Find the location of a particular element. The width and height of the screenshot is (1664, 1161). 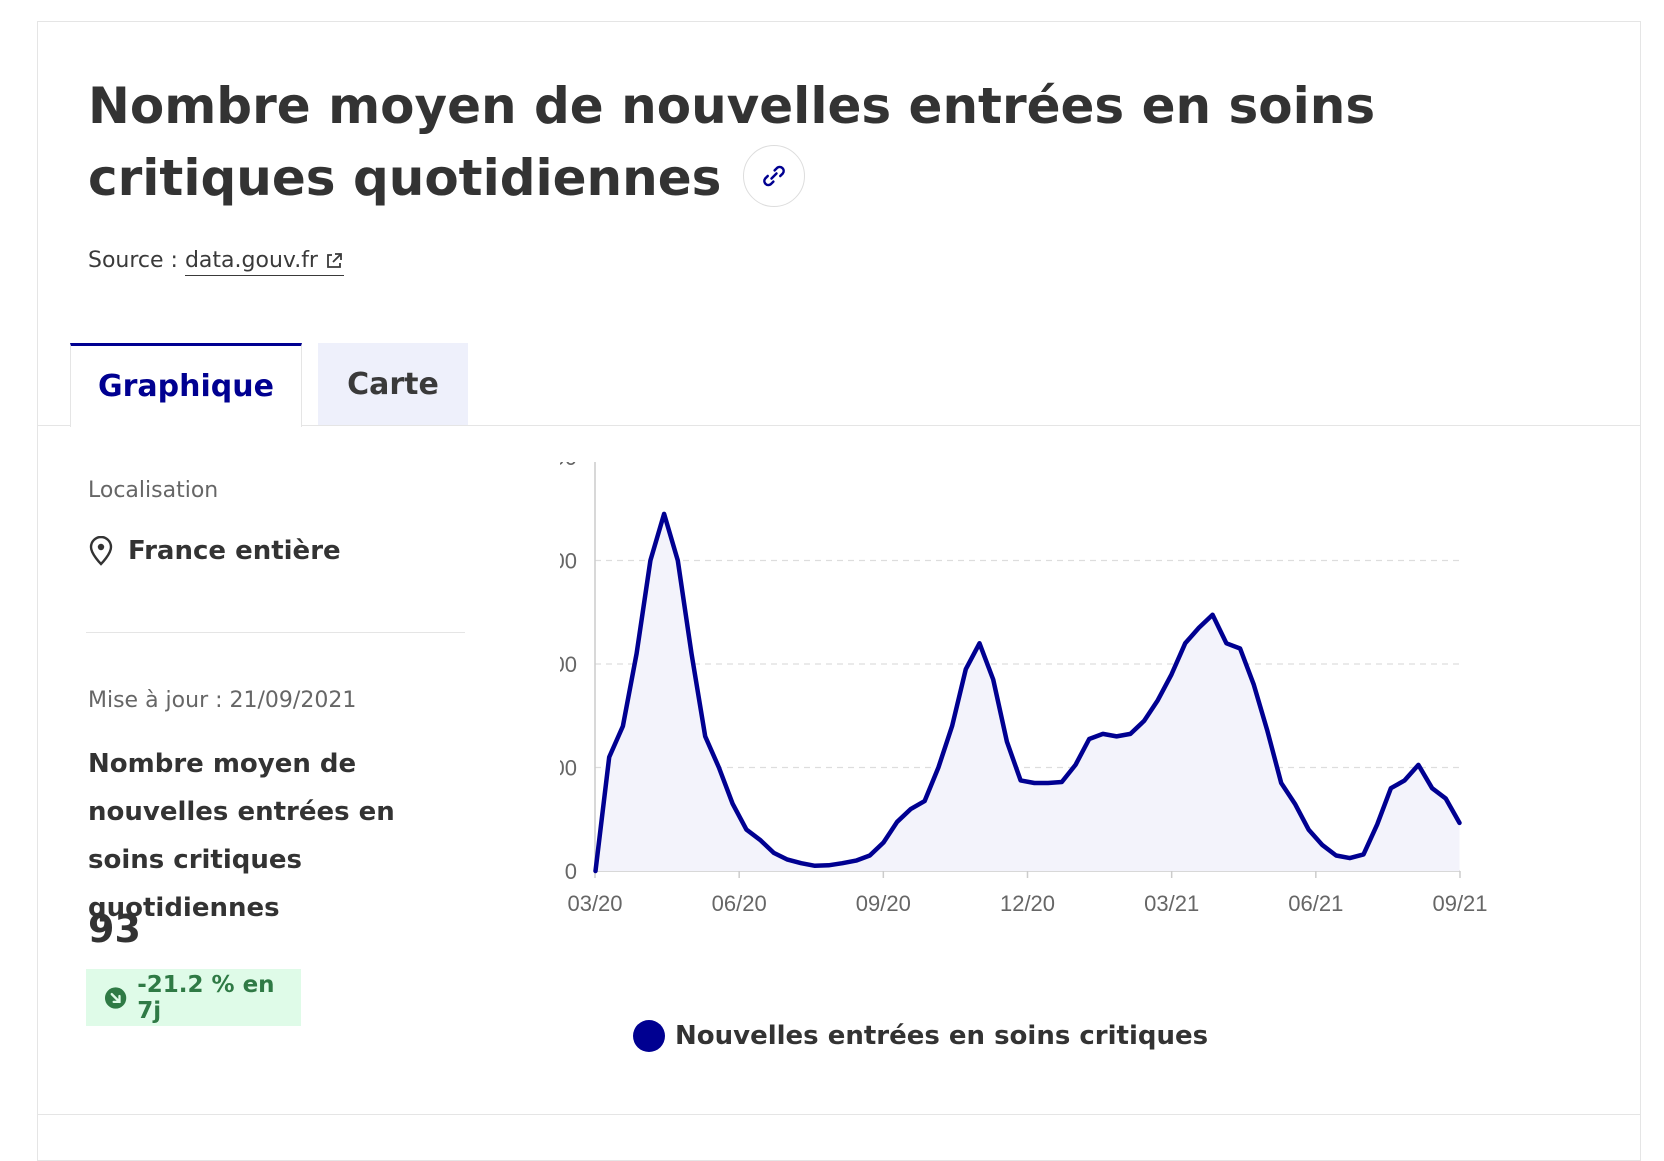

external-link-icon is located at coordinates (334, 260).